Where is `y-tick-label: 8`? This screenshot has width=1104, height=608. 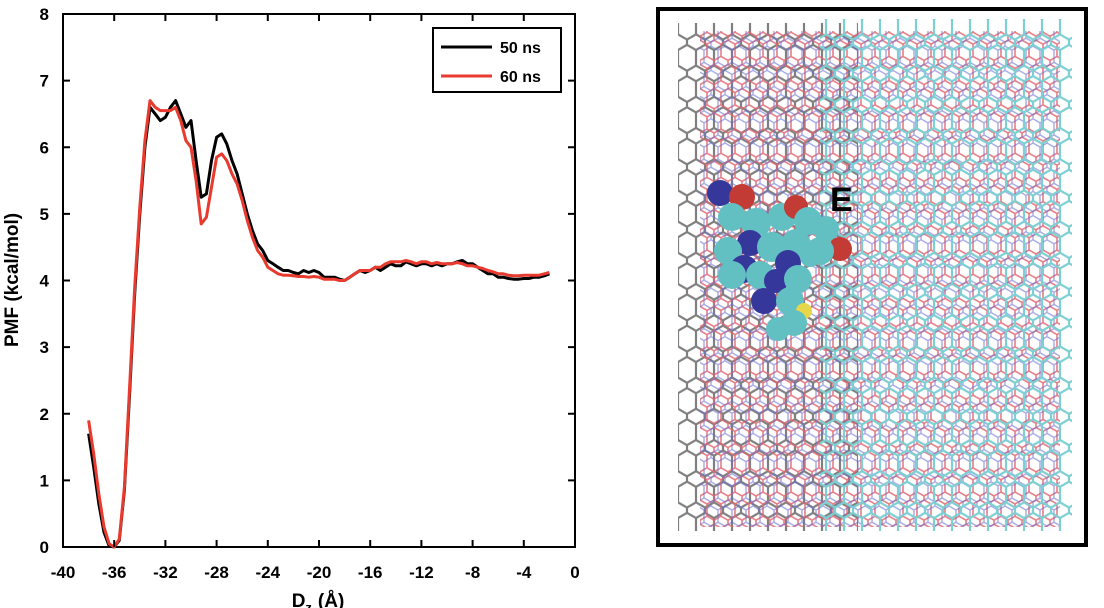 y-tick-label: 8 is located at coordinates (44, 14).